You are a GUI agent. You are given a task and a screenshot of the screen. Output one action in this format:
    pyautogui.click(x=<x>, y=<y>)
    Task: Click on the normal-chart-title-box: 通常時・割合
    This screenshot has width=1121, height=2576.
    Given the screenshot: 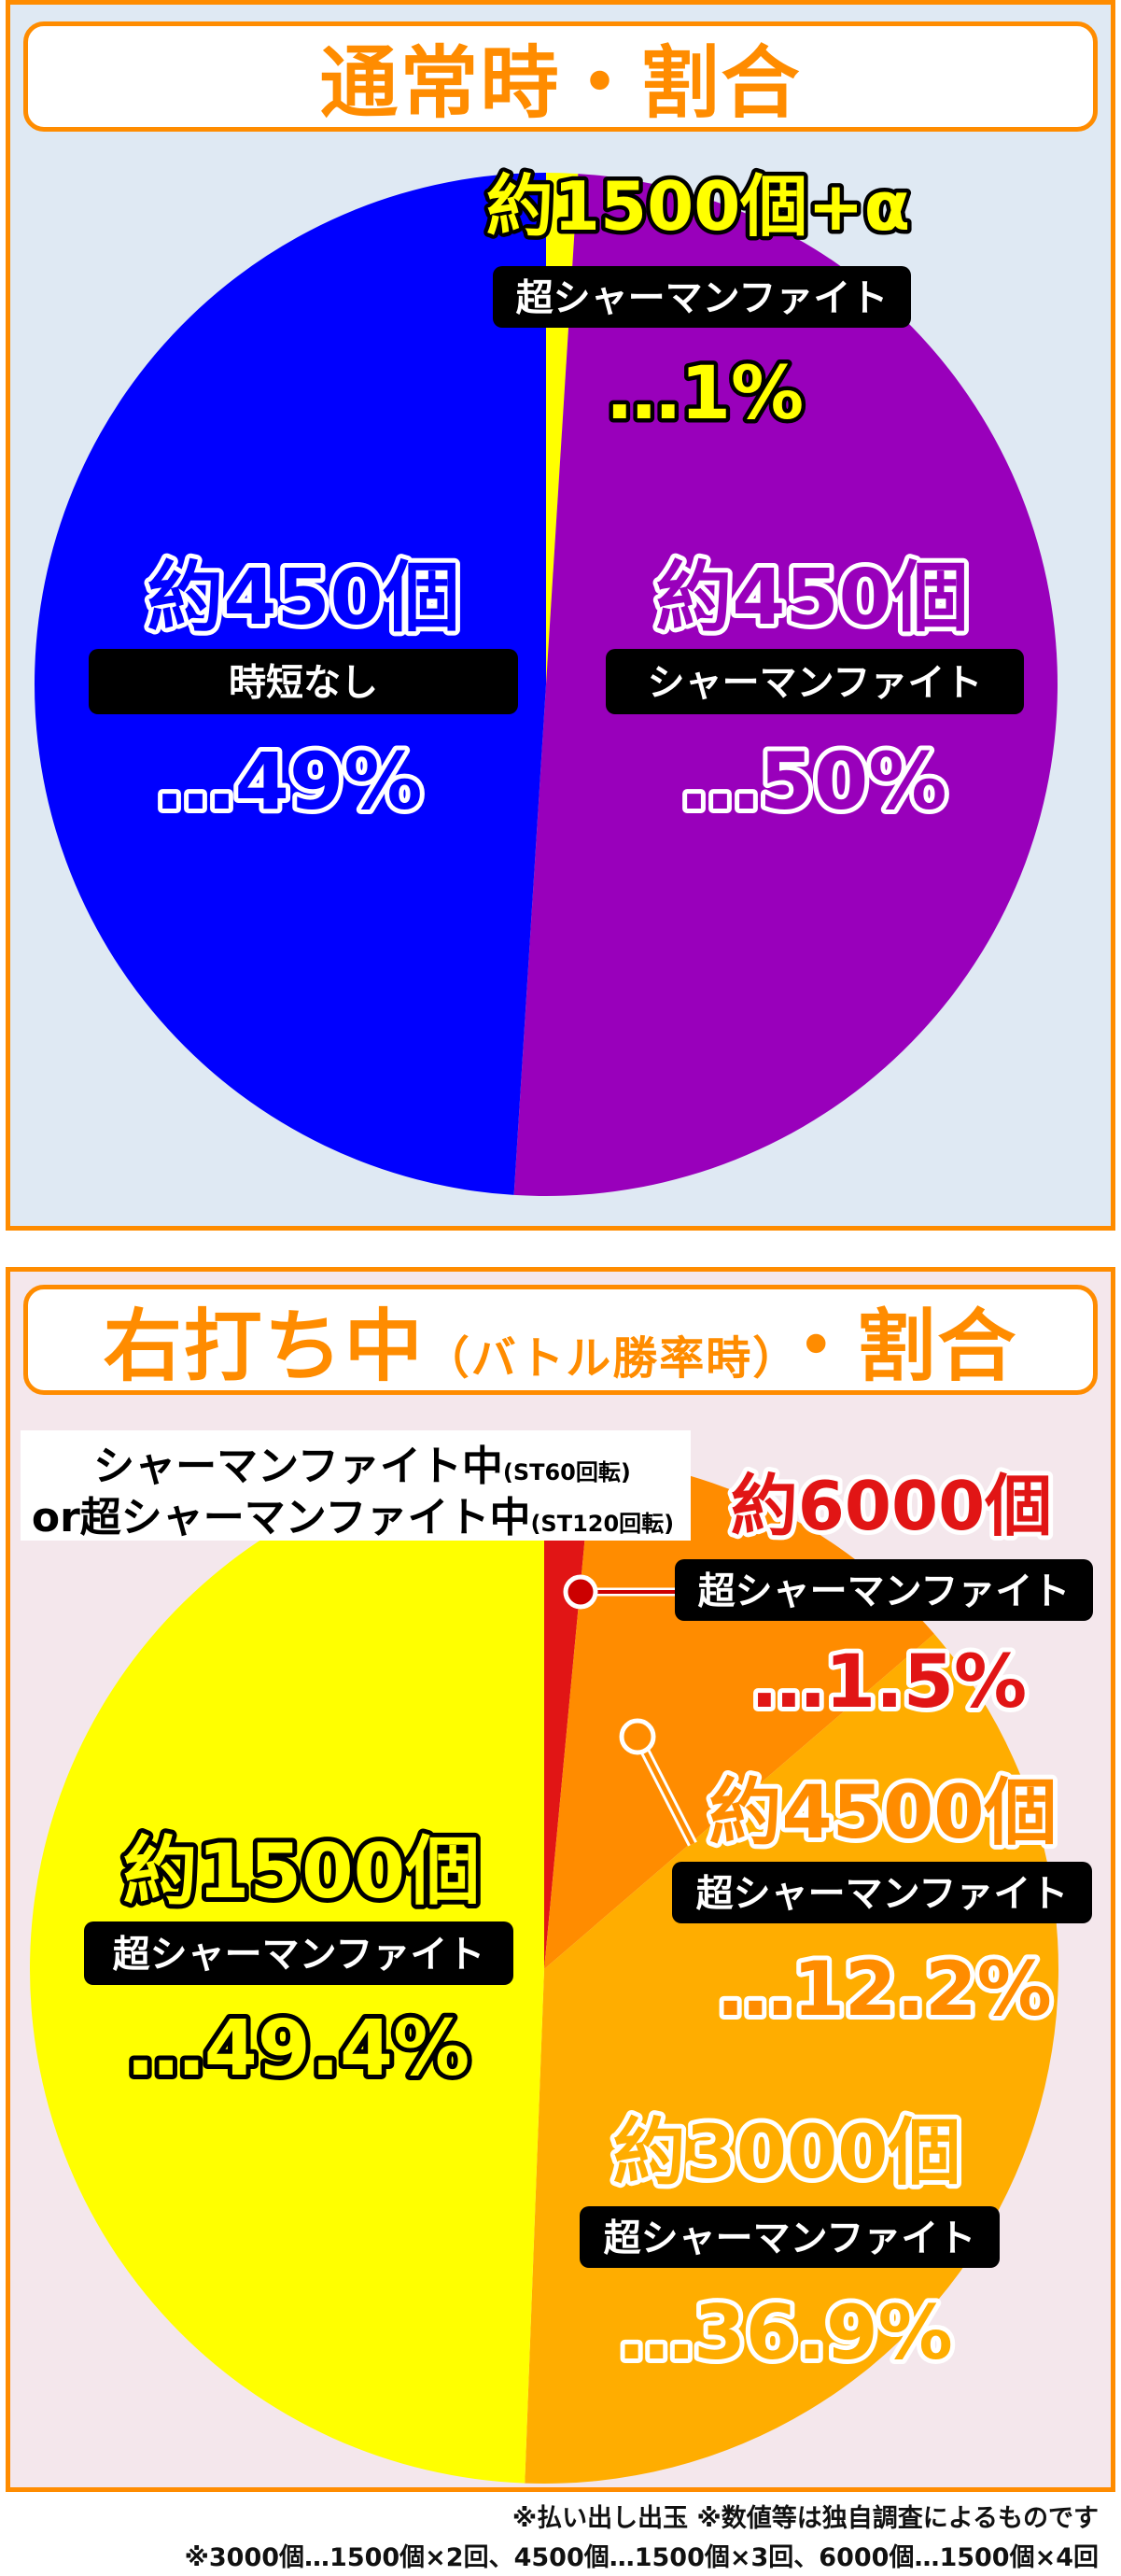 What is the action you would take?
    pyautogui.click(x=560, y=77)
    